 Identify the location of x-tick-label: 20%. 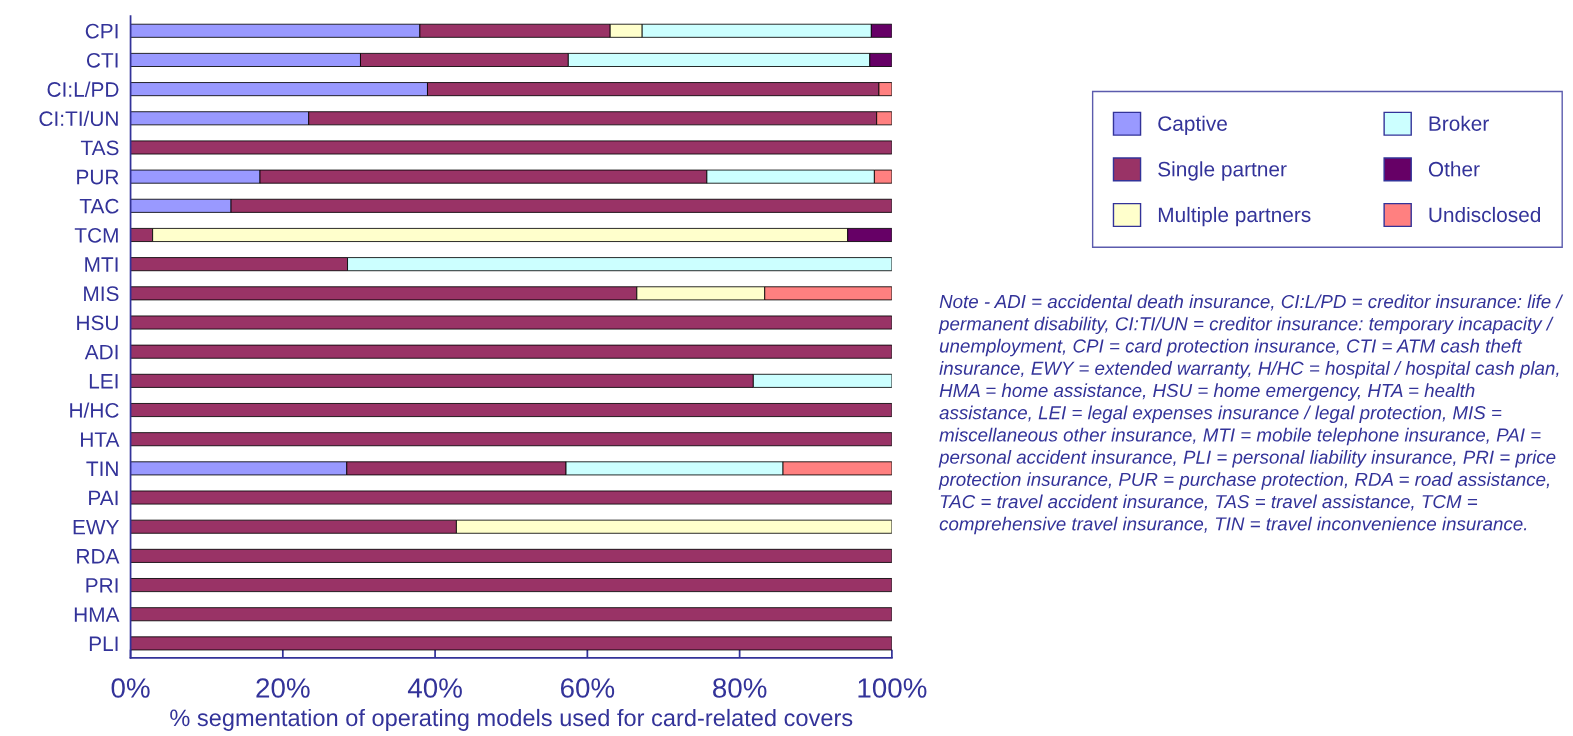
(283, 688).